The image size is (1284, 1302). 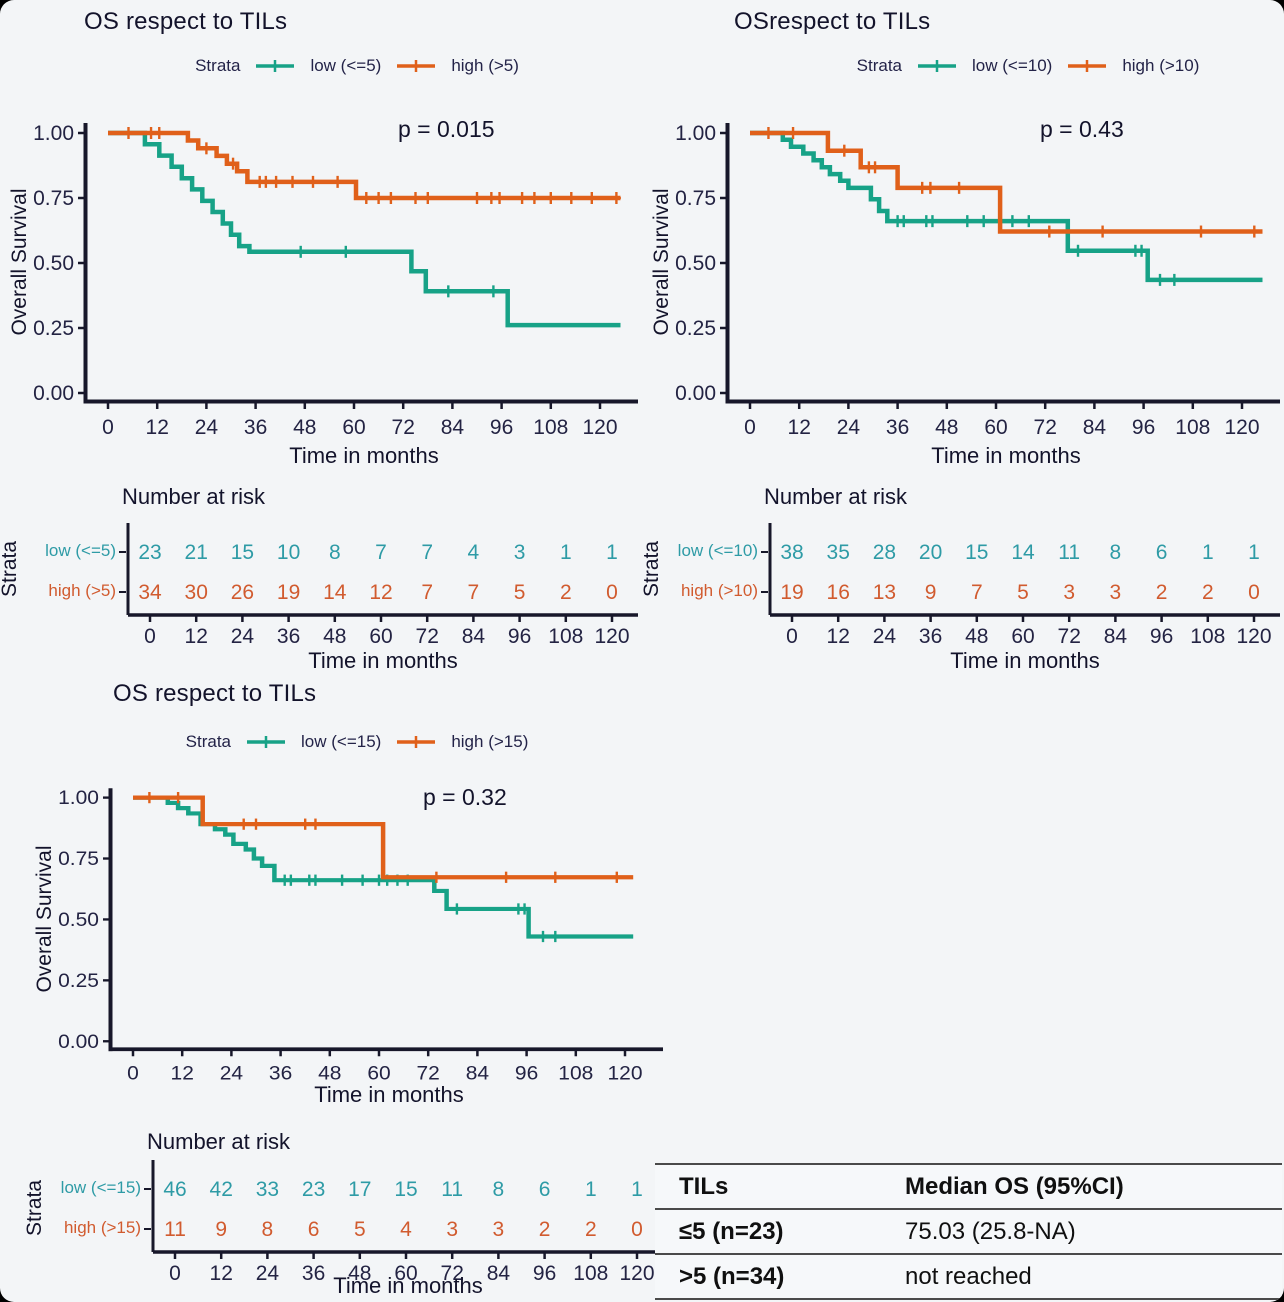 What do you see at coordinates (732, 1276) in the screenshot?
I see `cell-tils-group: >5 (n=34)` at bounding box center [732, 1276].